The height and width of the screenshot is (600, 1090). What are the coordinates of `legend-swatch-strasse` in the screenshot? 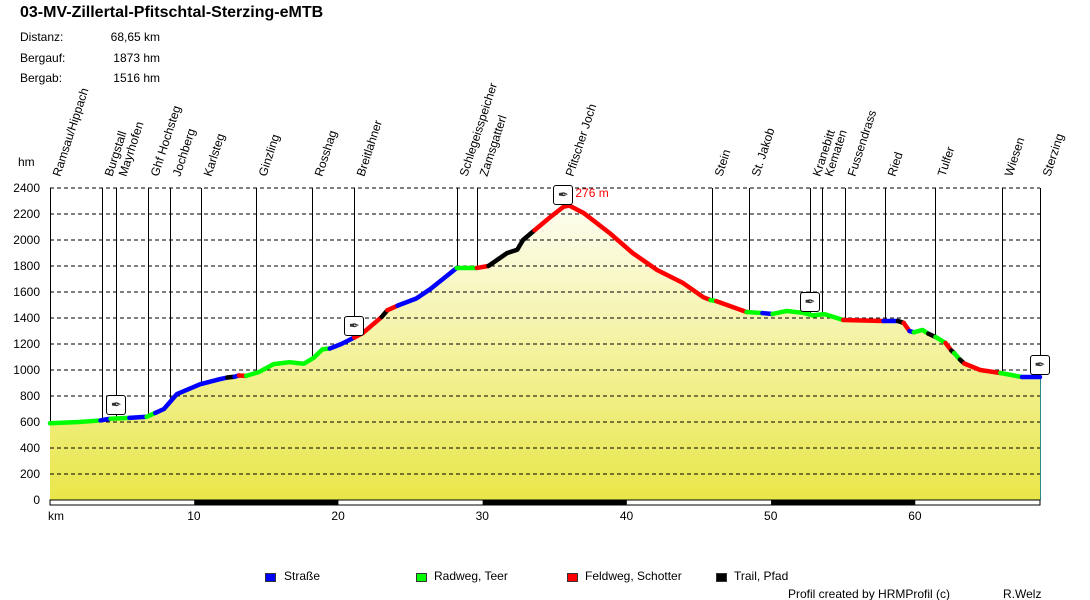 It's located at (270, 577).